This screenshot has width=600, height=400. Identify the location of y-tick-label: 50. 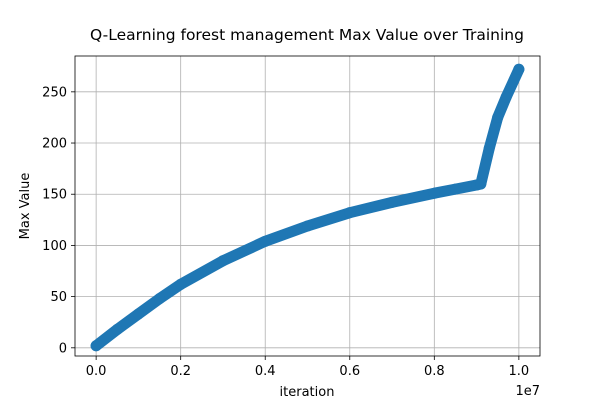
(58, 297).